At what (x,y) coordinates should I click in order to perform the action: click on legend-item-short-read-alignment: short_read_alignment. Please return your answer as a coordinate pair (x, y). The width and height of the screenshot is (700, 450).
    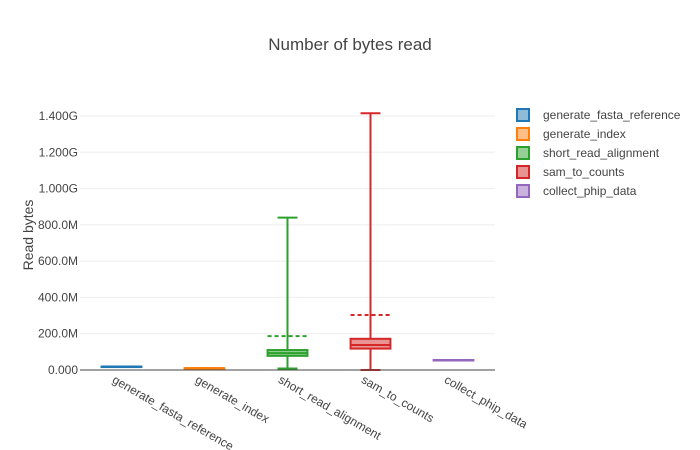
    Looking at the image, I should click on (588, 153).